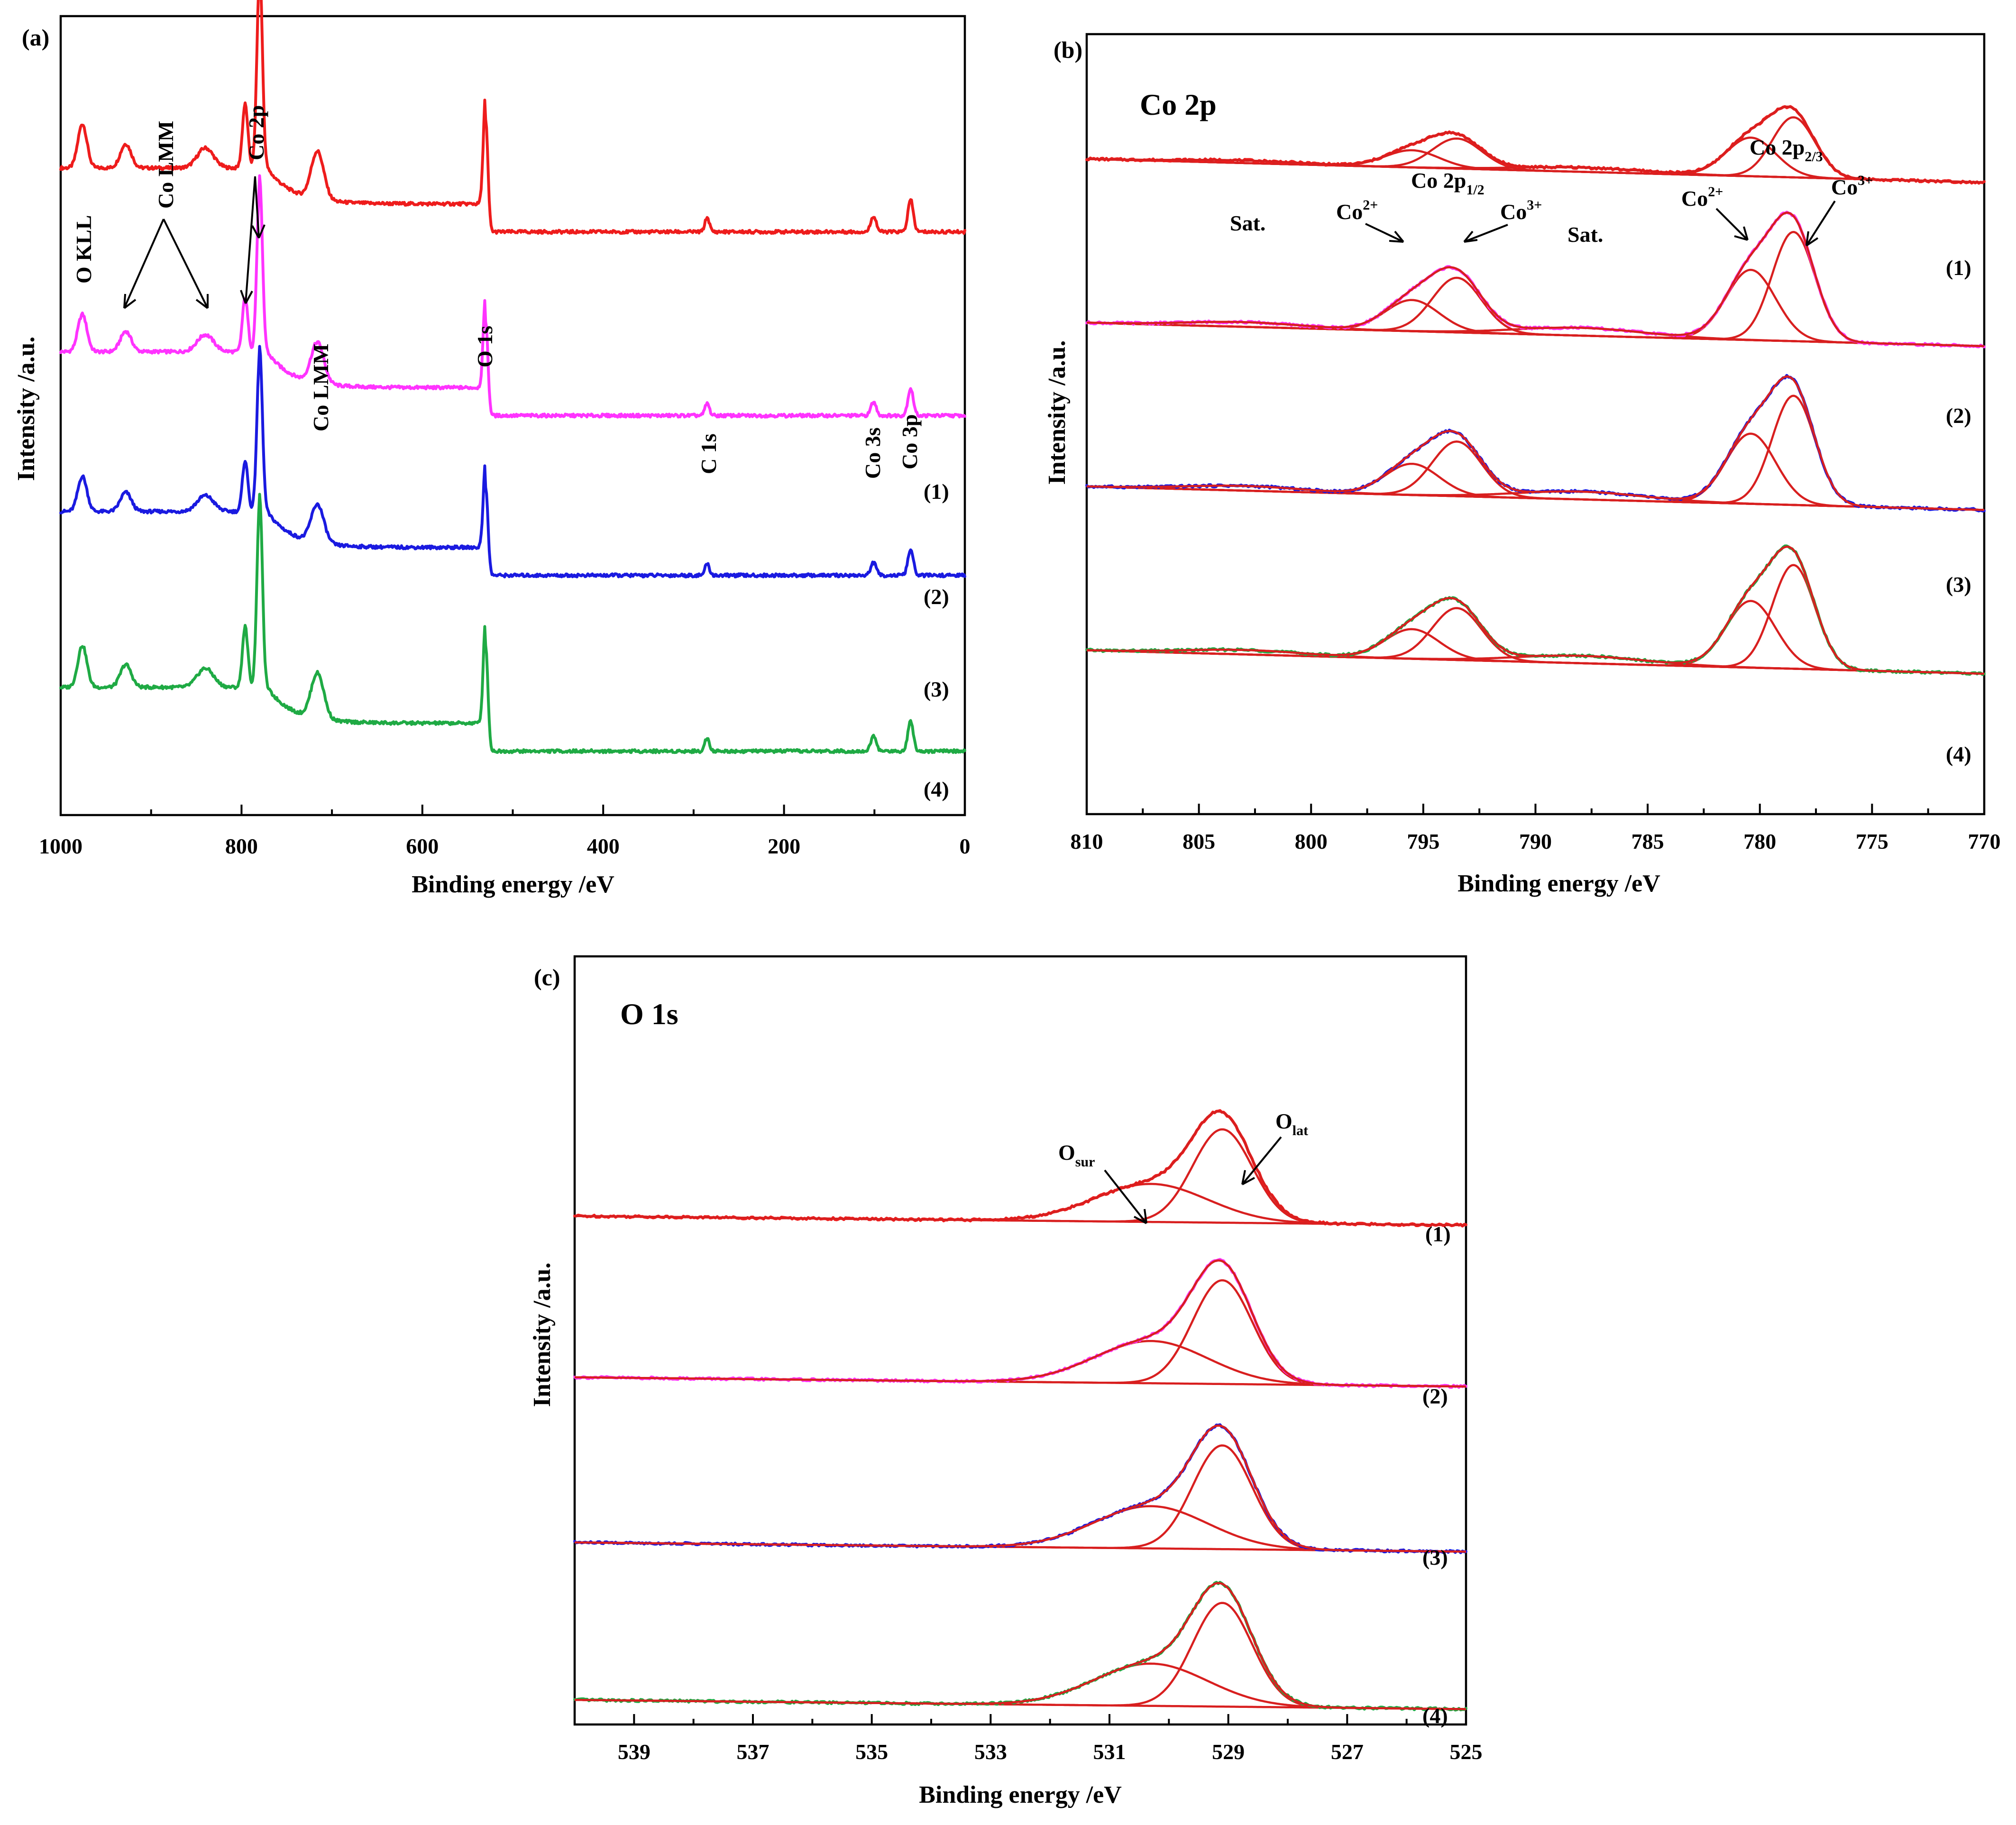  Describe the element at coordinates (1050, 1739) in the screenshot. I see `panel-c-ticks: 539 537 535 533 531 529 527 525` at that location.